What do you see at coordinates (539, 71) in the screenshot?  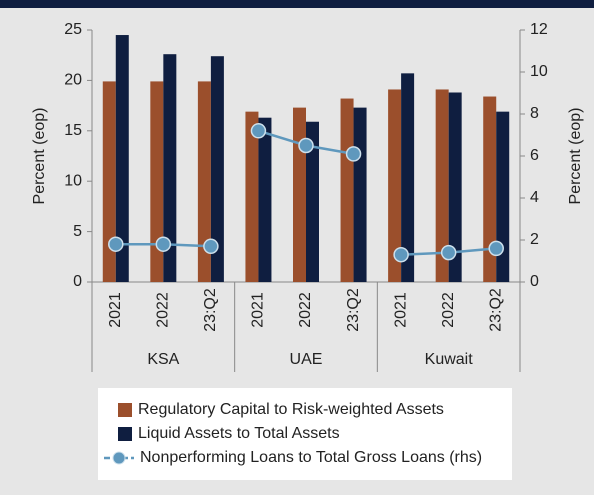 I see `y2-tick-label: 10` at bounding box center [539, 71].